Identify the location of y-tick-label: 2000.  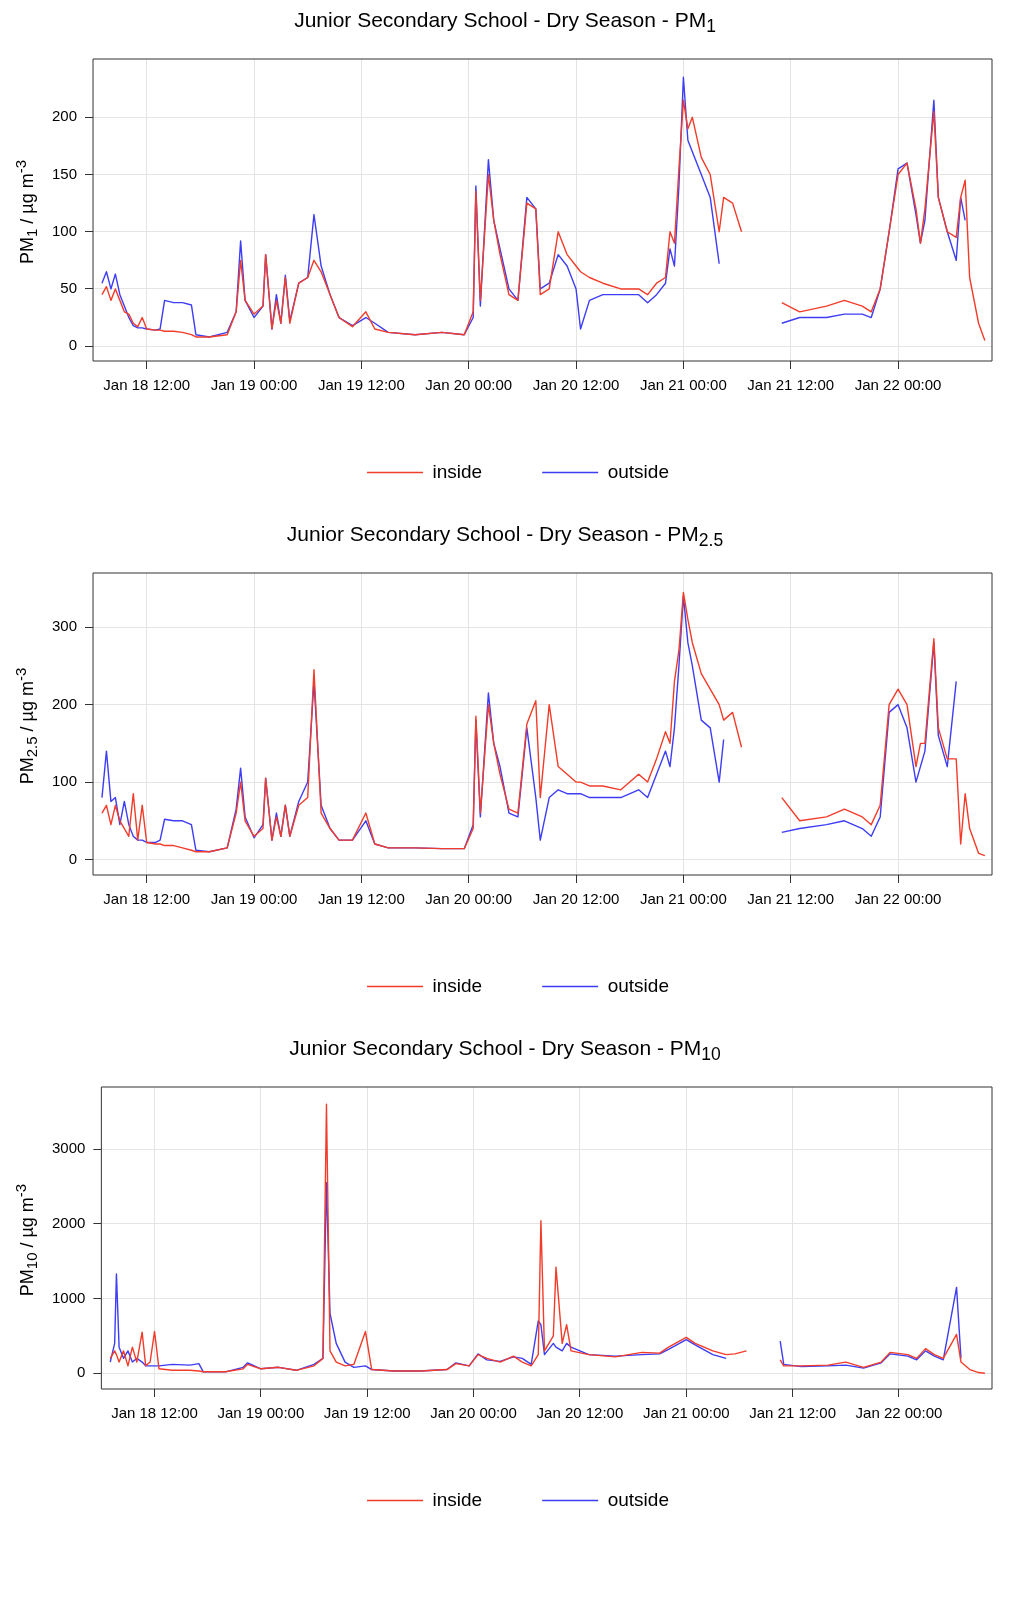
(68, 1222).